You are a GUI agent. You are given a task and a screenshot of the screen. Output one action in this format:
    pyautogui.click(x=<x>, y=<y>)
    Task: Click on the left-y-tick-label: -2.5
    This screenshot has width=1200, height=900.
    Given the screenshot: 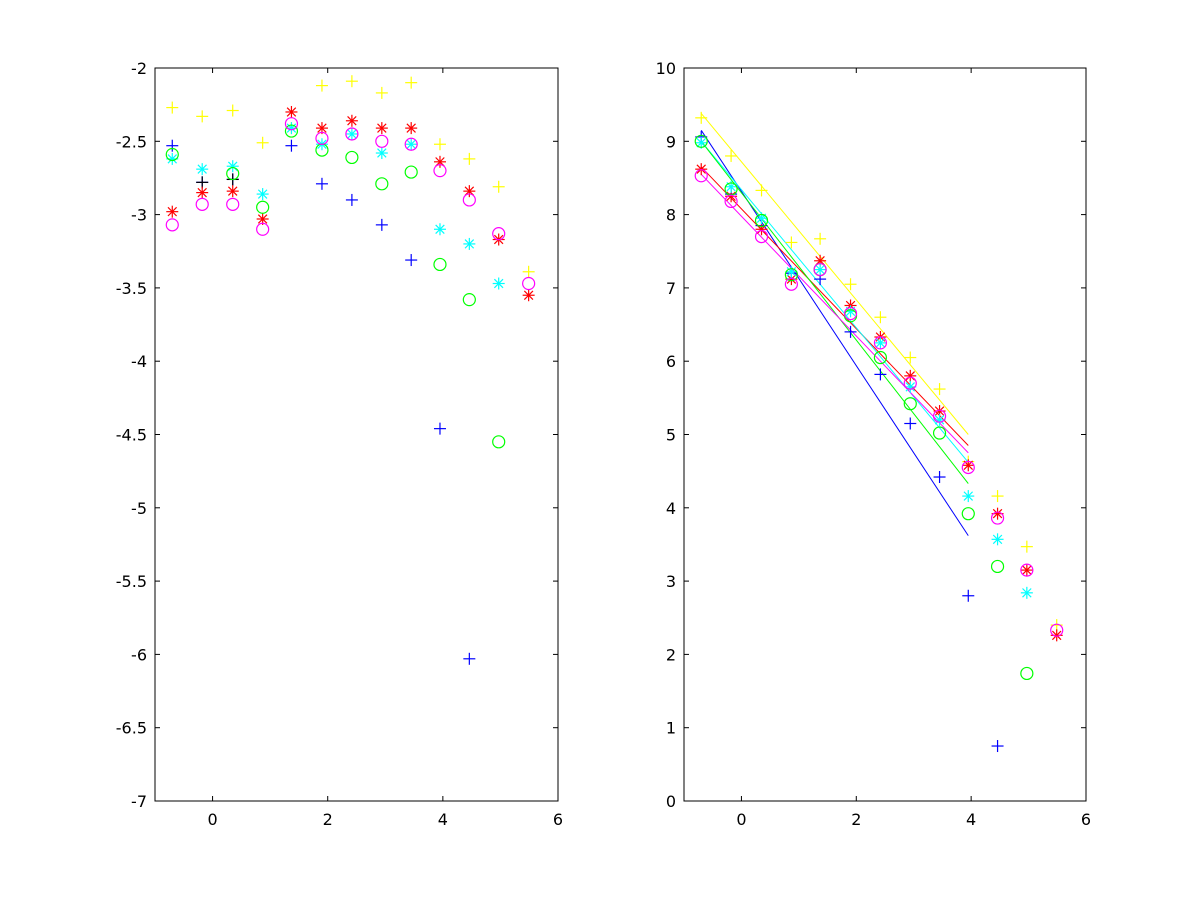 What is the action you would take?
    pyautogui.click(x=131, y=141)
    